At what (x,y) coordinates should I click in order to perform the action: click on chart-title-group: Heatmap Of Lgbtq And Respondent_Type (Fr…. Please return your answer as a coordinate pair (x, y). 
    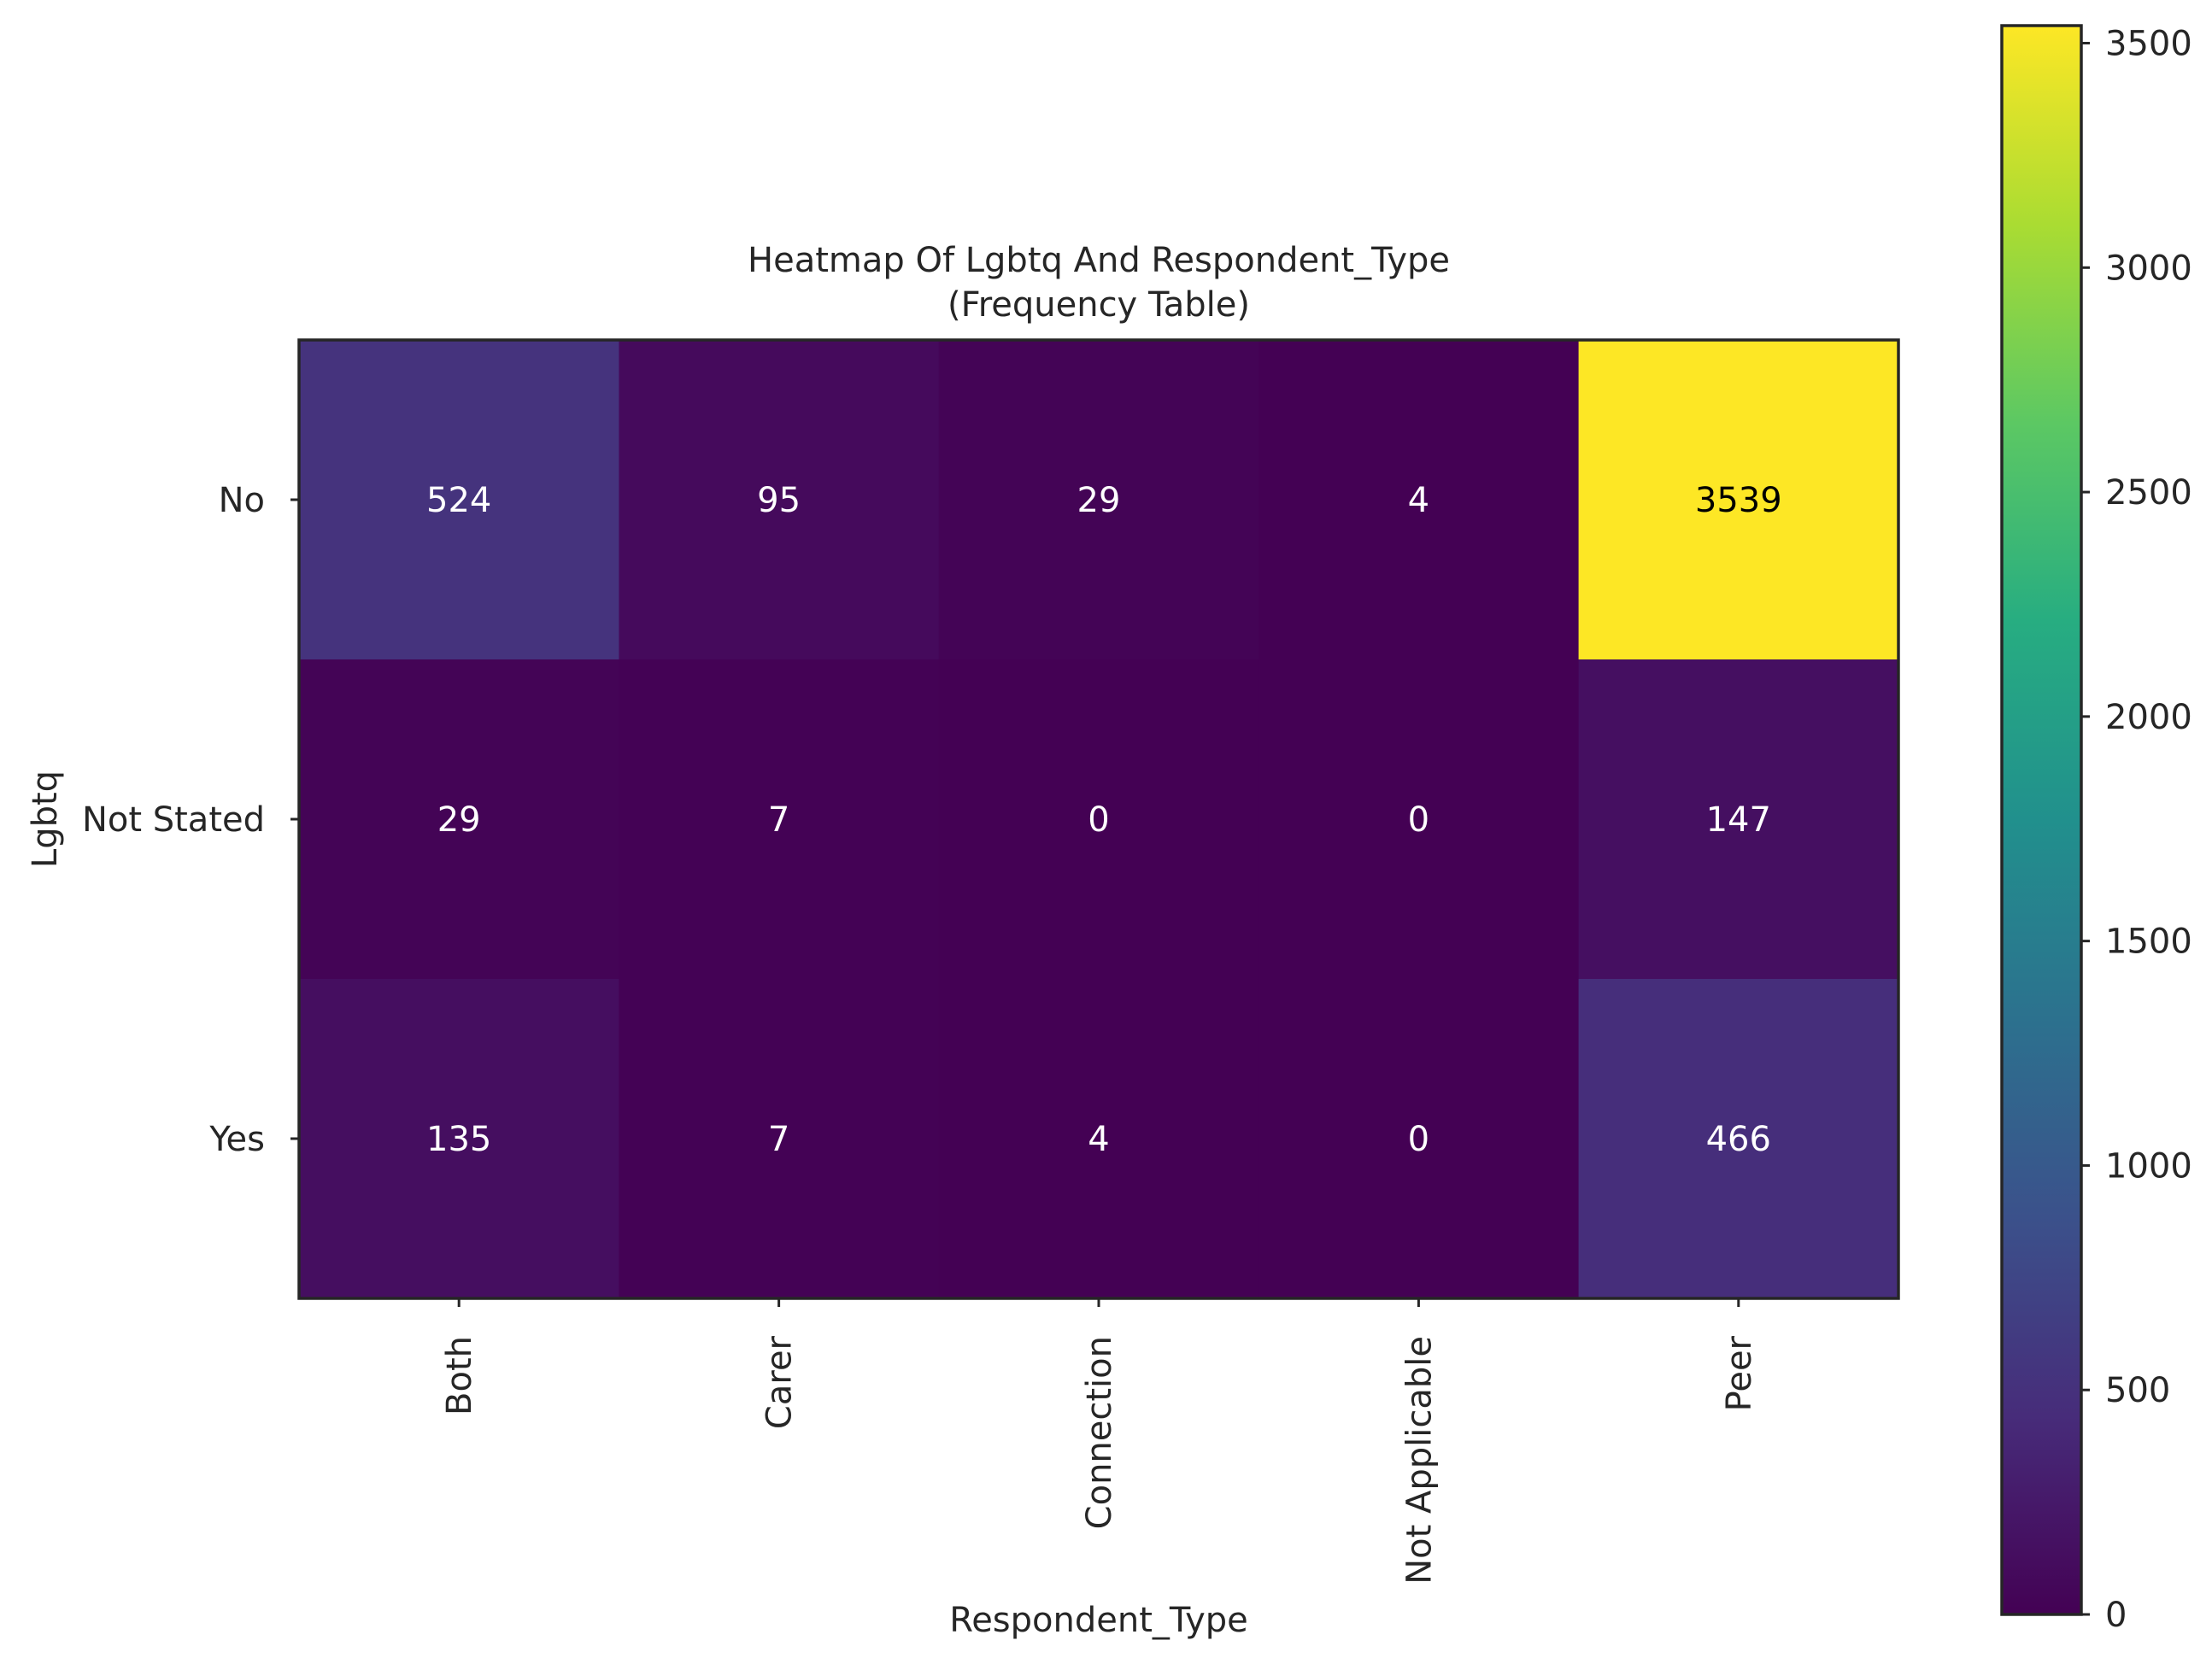
    Looking at the image, I should click on (1099, 283).